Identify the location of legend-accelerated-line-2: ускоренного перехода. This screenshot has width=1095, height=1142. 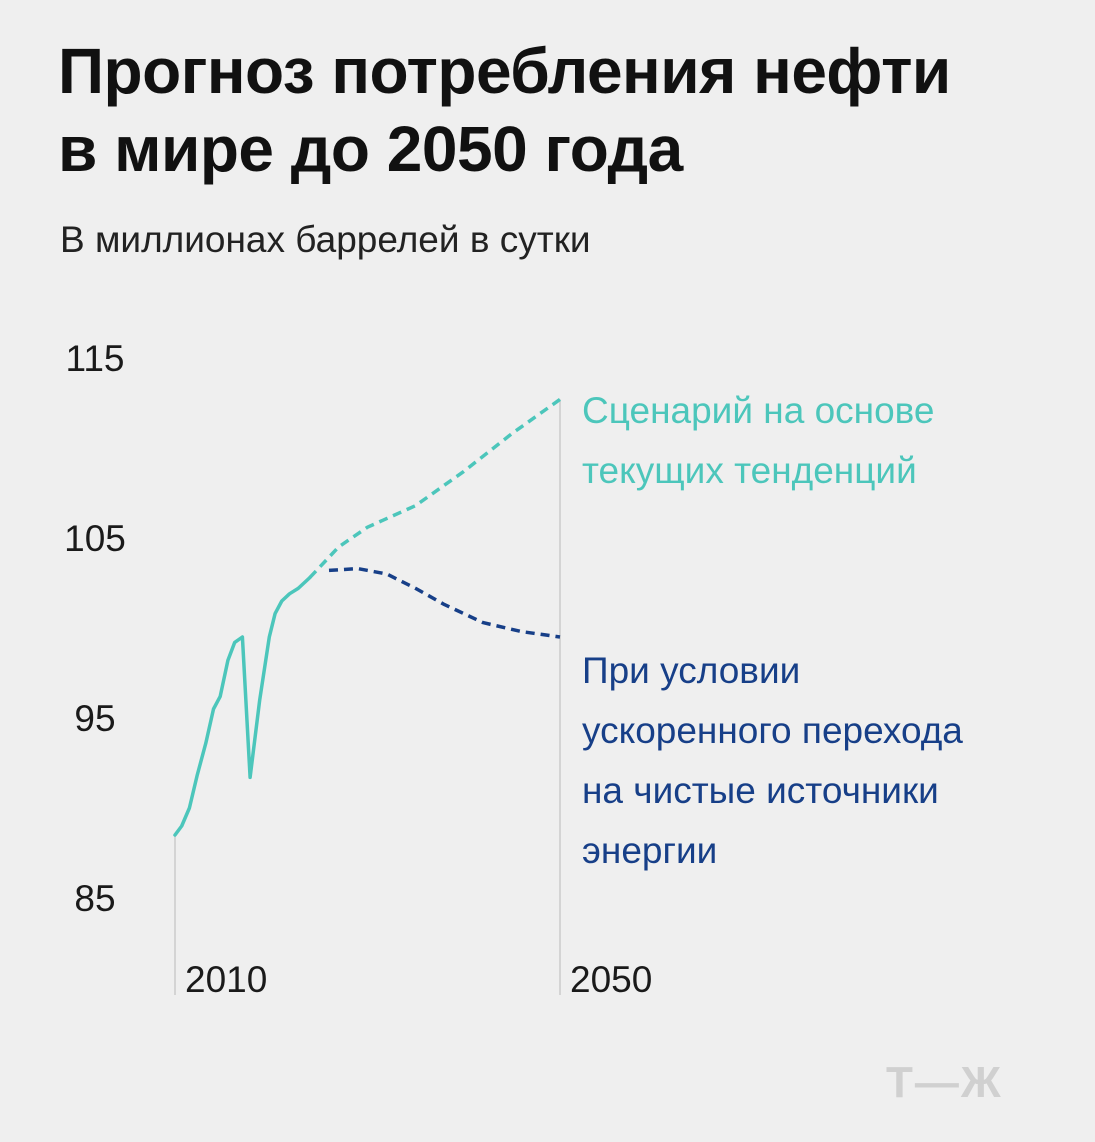
(772, 730).